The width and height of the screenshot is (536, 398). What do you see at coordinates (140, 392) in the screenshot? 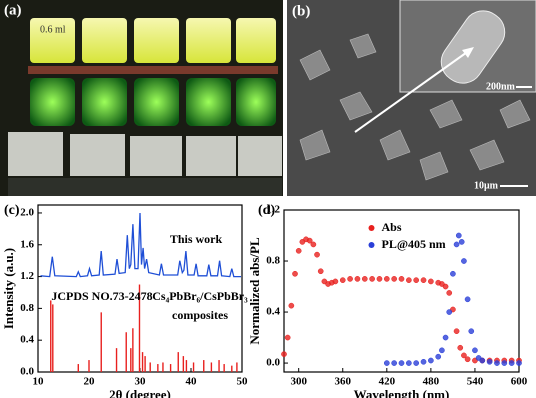
I see `x-axis-label: 2θ (degree)` at bounding box center [140, 392].